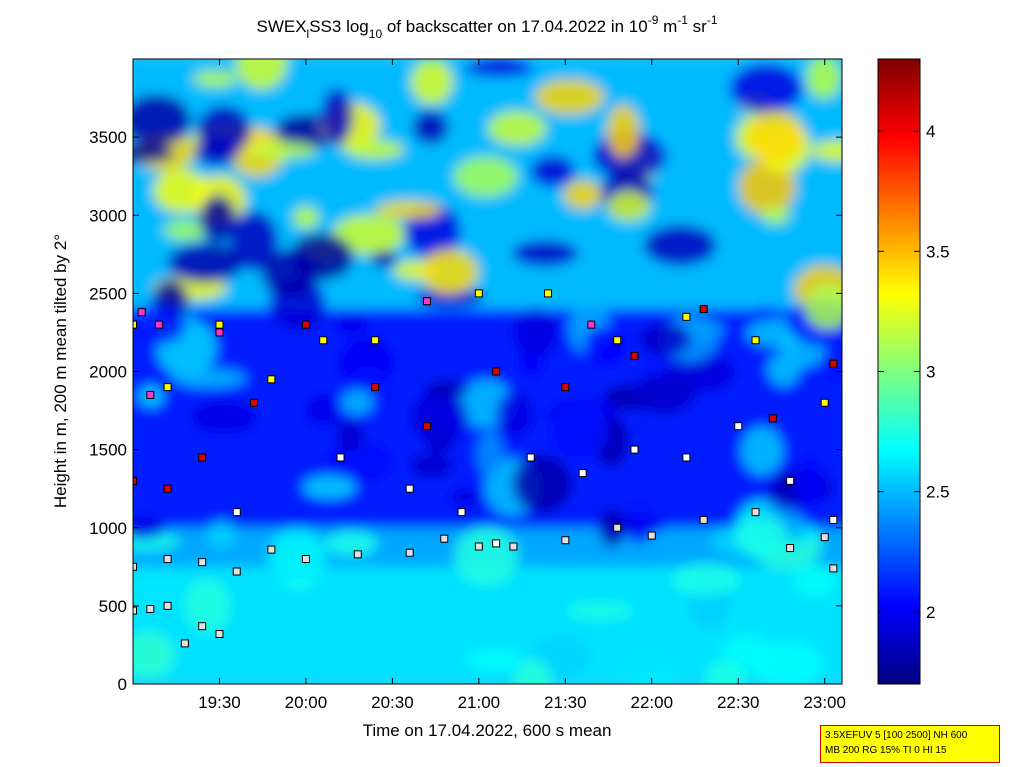 The width and height of the screenshot is (1023, 767). Describe the element at coordinates (886, 750) in the screenshot. I see `info-line-2: MB 200 RG 15% TI 0 HI 15` at that location.